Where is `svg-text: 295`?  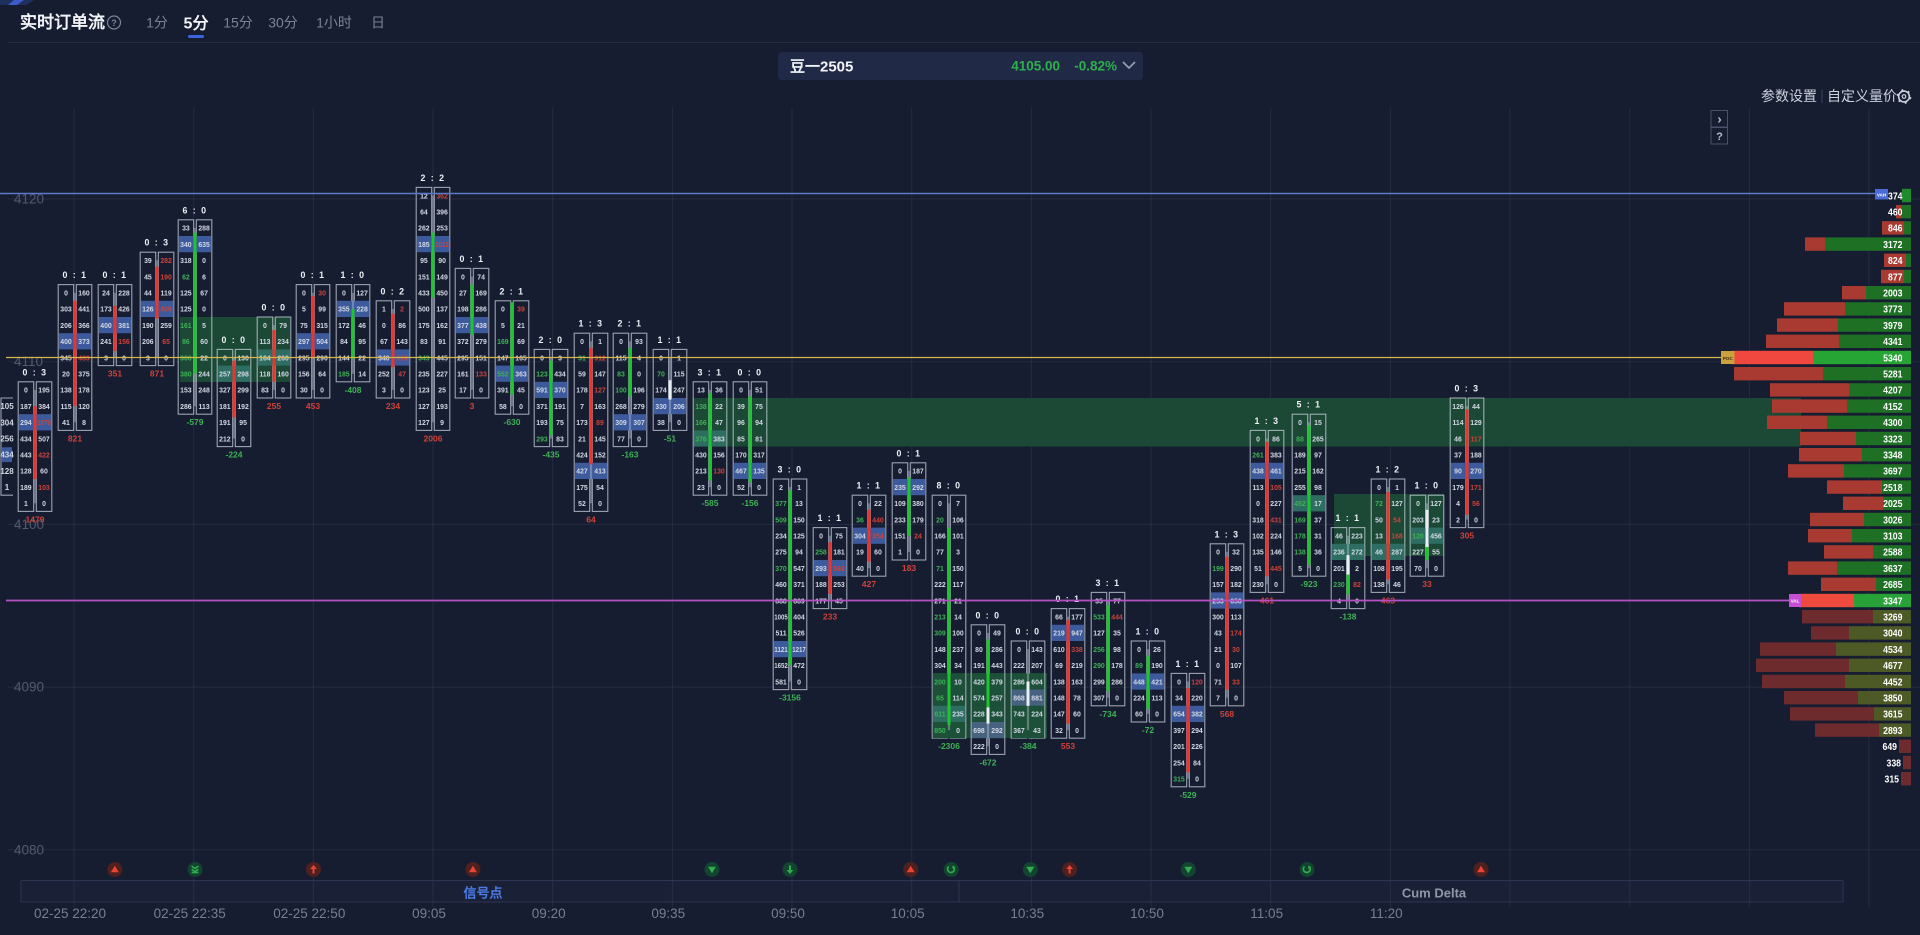 svg-text: 295 is located at coordinates (304, 358).